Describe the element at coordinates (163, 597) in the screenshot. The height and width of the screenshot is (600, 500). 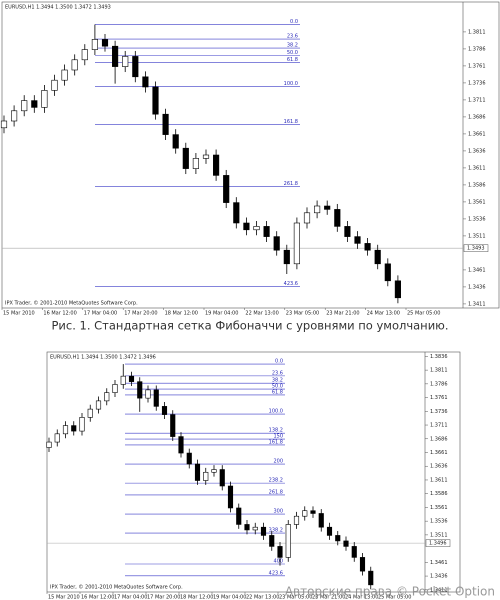
I see `x-tick-label: 17 Mar 20:00` at that location.